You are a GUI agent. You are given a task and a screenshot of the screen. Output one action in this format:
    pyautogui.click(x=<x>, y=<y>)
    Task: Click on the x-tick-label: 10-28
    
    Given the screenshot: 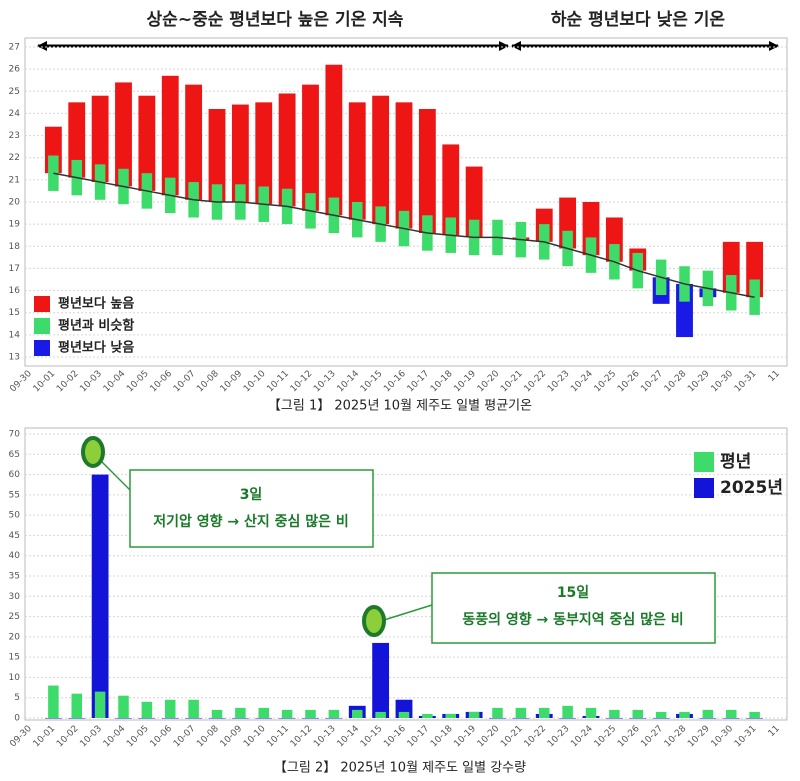 What is the action you would take?
    pyautogui.click(x=676, y=382)
    